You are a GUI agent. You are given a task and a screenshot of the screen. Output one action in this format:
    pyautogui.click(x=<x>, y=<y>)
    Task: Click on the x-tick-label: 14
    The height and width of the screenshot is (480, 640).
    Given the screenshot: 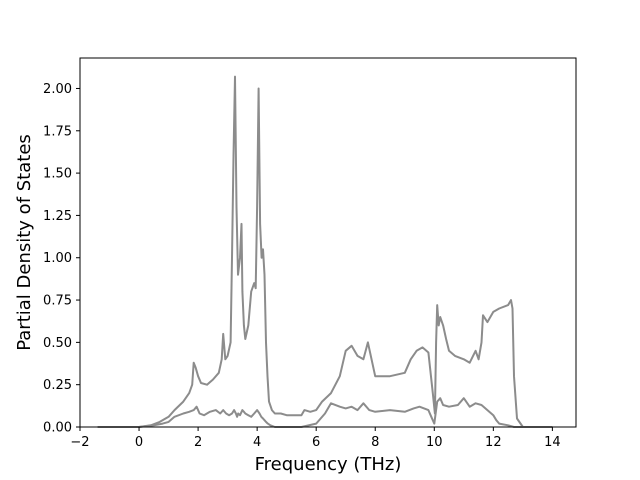 What is the action you would take?
    pyautogui.click(x=552, y=442)
    